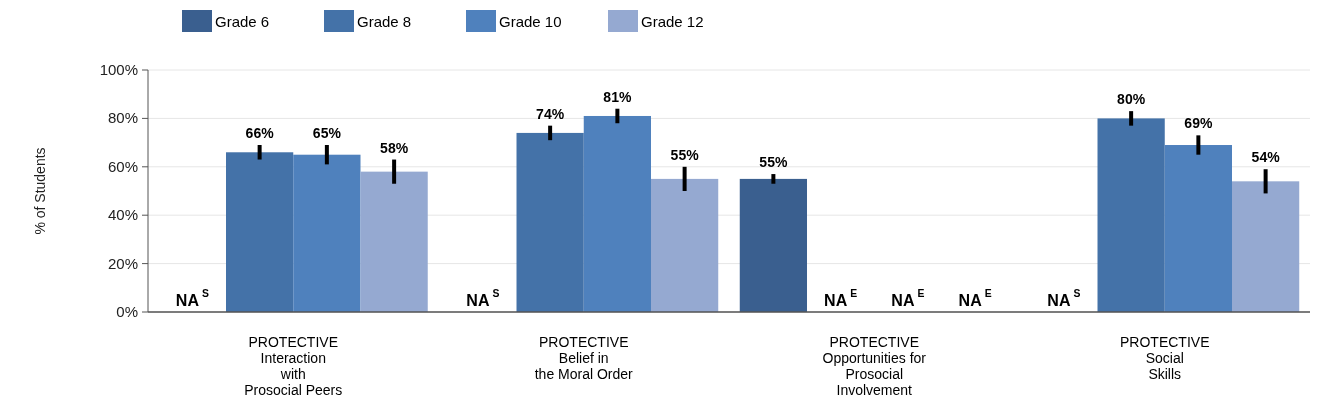 The image size is (1319, 420). Describe the element at coordinates (122, 215) in the screenshot. I see `y-tick-label: 40%` at that location.